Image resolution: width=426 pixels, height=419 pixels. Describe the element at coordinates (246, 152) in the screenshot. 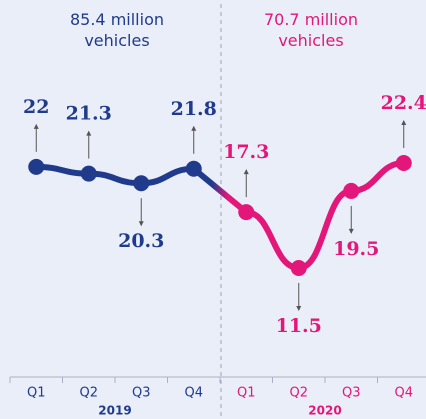

I see `data-label: 17.3` at that location.